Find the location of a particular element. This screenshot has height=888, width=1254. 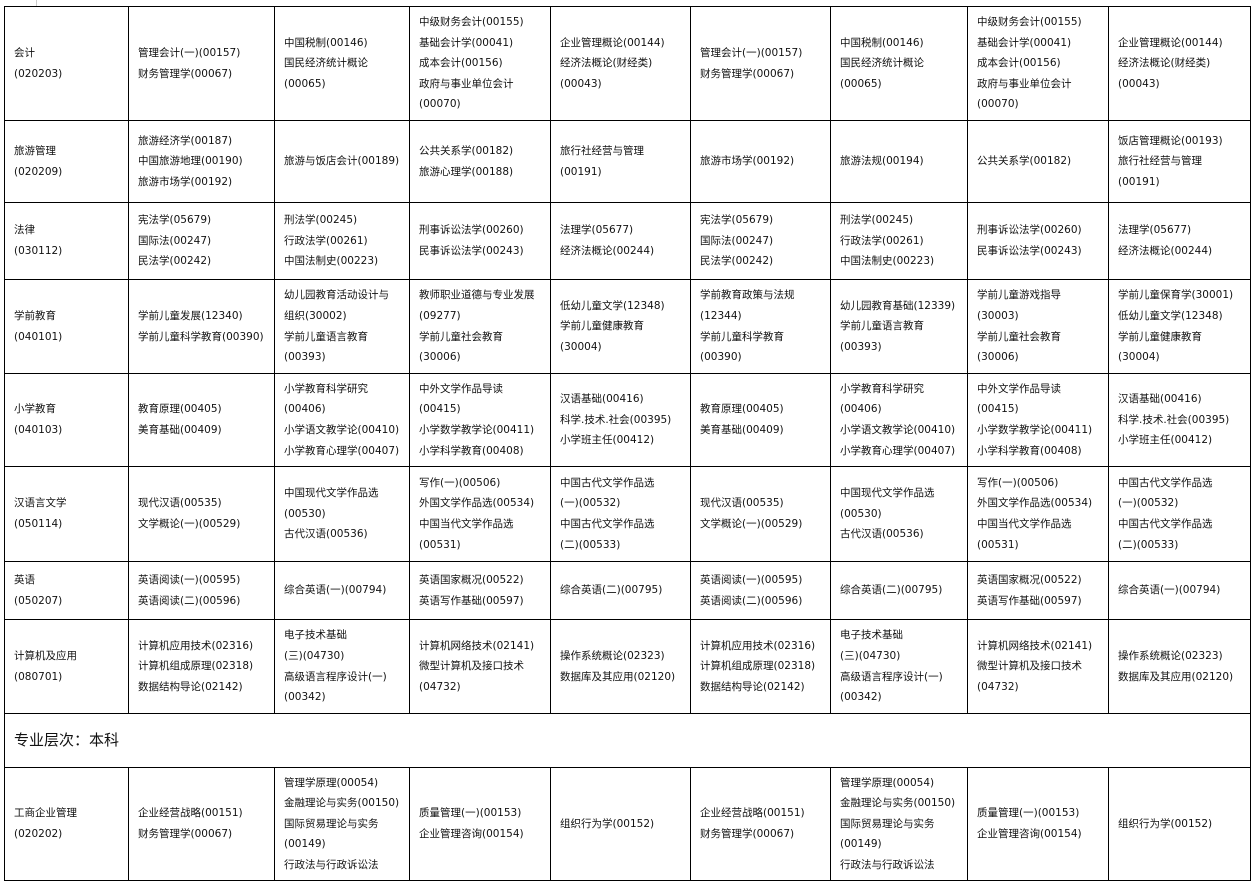

major-cell: 旅游管理 (020209) is located at coordinates (66, 161).